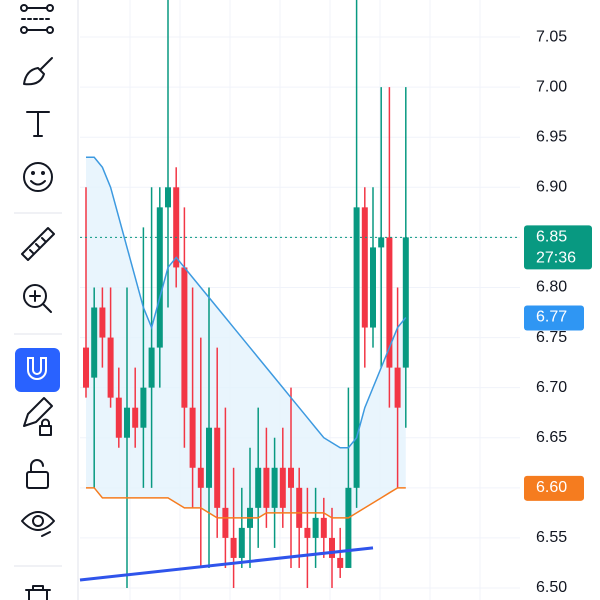 The height and width of the screenshot is (600, 600). I want to click on price-tag-label: 6.60, so click(551, 487).